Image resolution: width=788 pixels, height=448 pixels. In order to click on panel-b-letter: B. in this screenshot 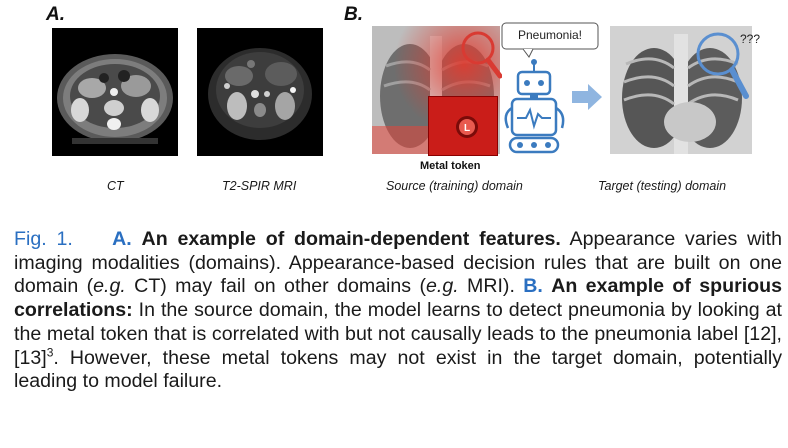, I will do `click(353, 14)`.